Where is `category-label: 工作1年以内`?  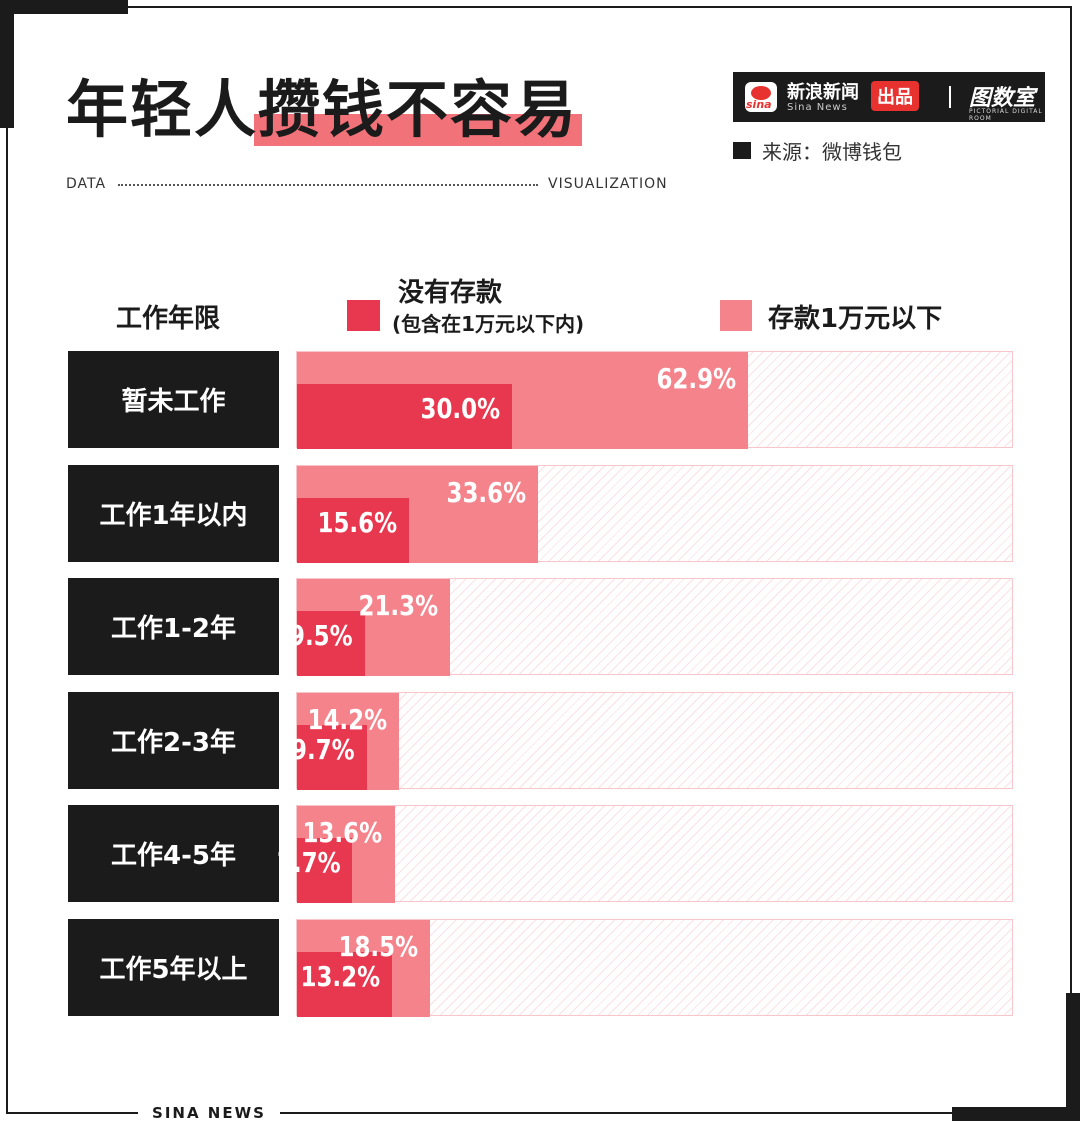 category-label: 工作1年以内 is located at coordinates (173, 513).